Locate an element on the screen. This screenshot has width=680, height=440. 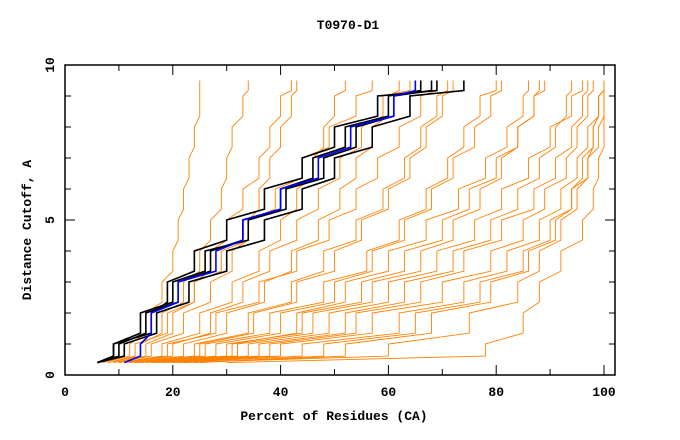
x-tick-label: 60 is located at coordinates (389, 392).